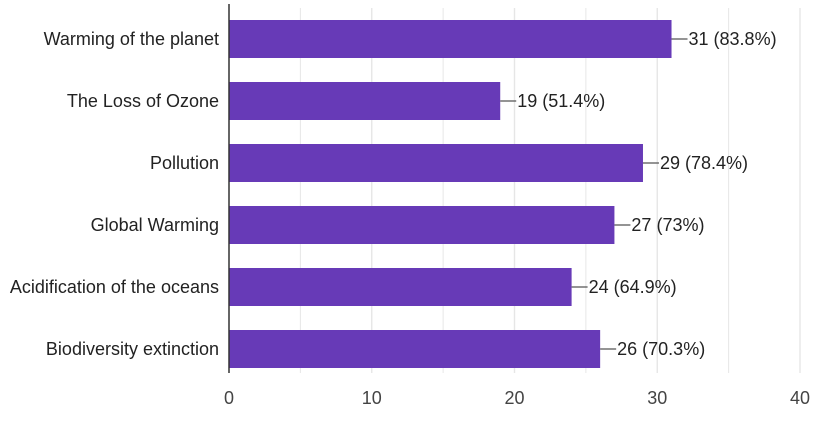 The image size is (816, 435). I want to click on x-tick-label-40: 40, so click(800, 398).